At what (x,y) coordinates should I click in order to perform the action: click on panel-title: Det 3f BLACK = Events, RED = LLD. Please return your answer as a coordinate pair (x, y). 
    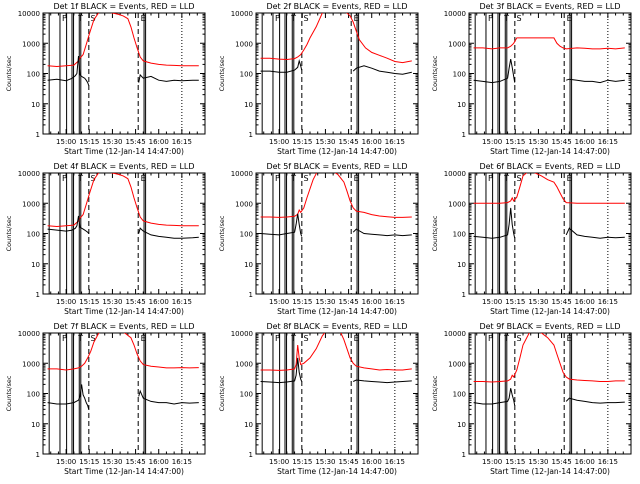
    Looking at the image, I should click on (549, 6).